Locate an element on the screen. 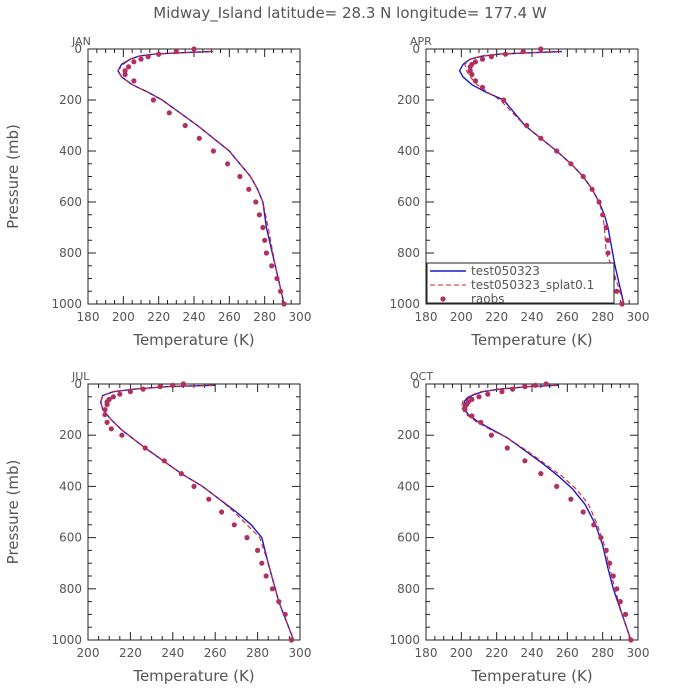 The height and width of the screenshot is (700, 700). legend-label: test050323 is located at coordinates (505, 271).